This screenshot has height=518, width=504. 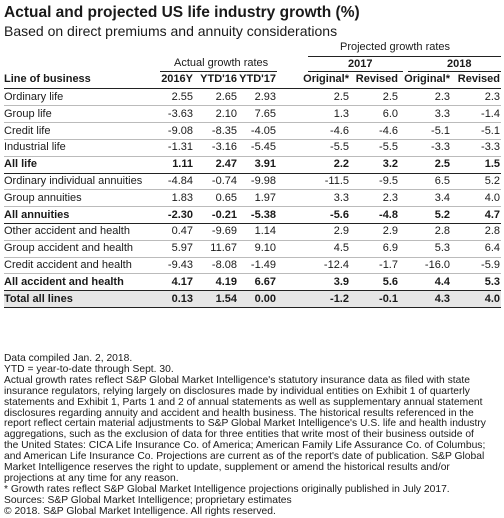 What do you see at coordinates (182, 164) in the screenshot?
I see `row-value-cell: 1.11` at bounding box center [182, 164].